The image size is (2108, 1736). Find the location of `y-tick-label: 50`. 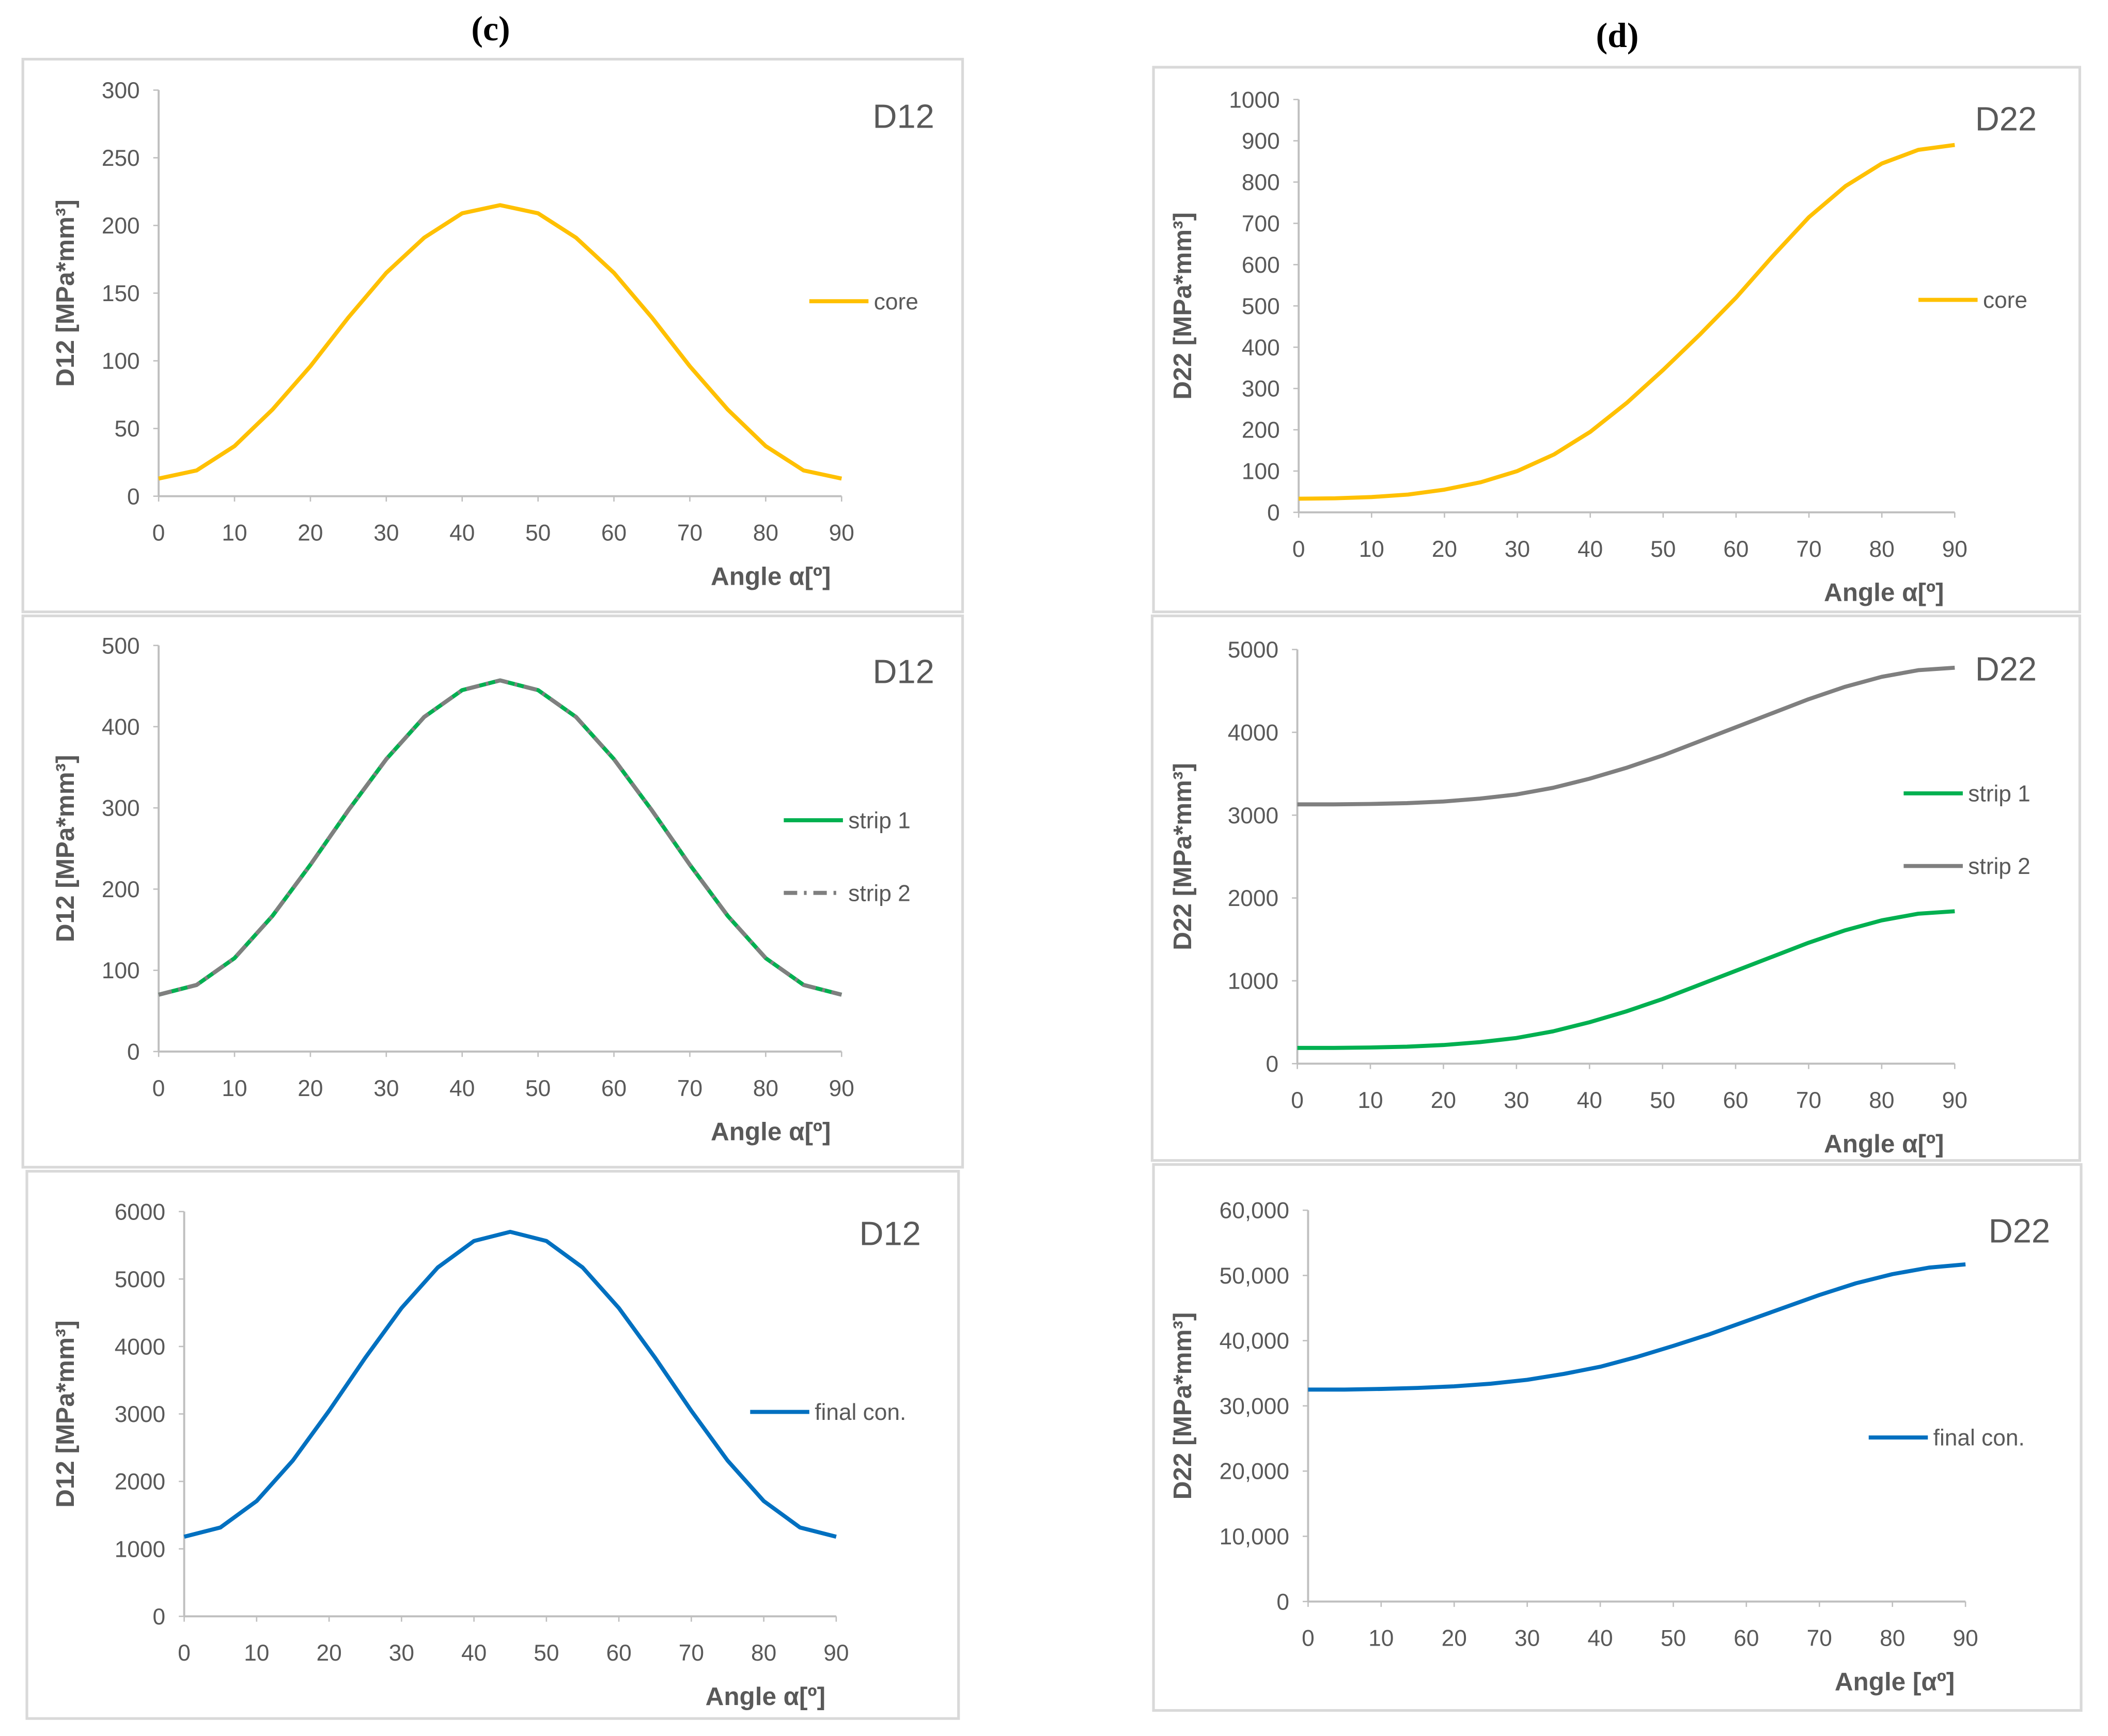

y-tick-label: 50 is located at coordinates (126, 429).